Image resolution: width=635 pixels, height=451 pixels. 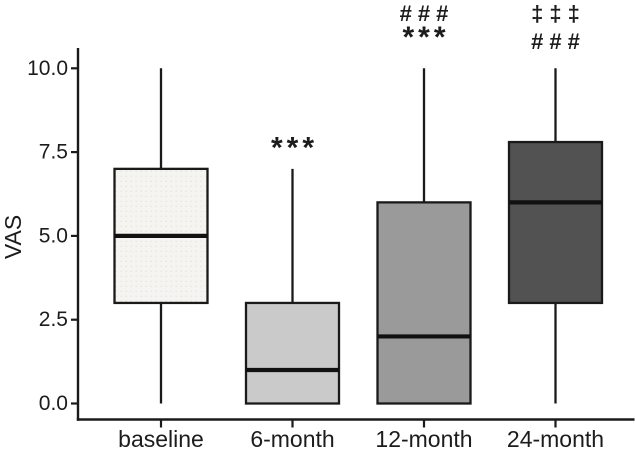 What do you see at coordinates (53, 235) in the screenshot?
I see `y-tick-label: 5.0` at bounding box center [53, 235].